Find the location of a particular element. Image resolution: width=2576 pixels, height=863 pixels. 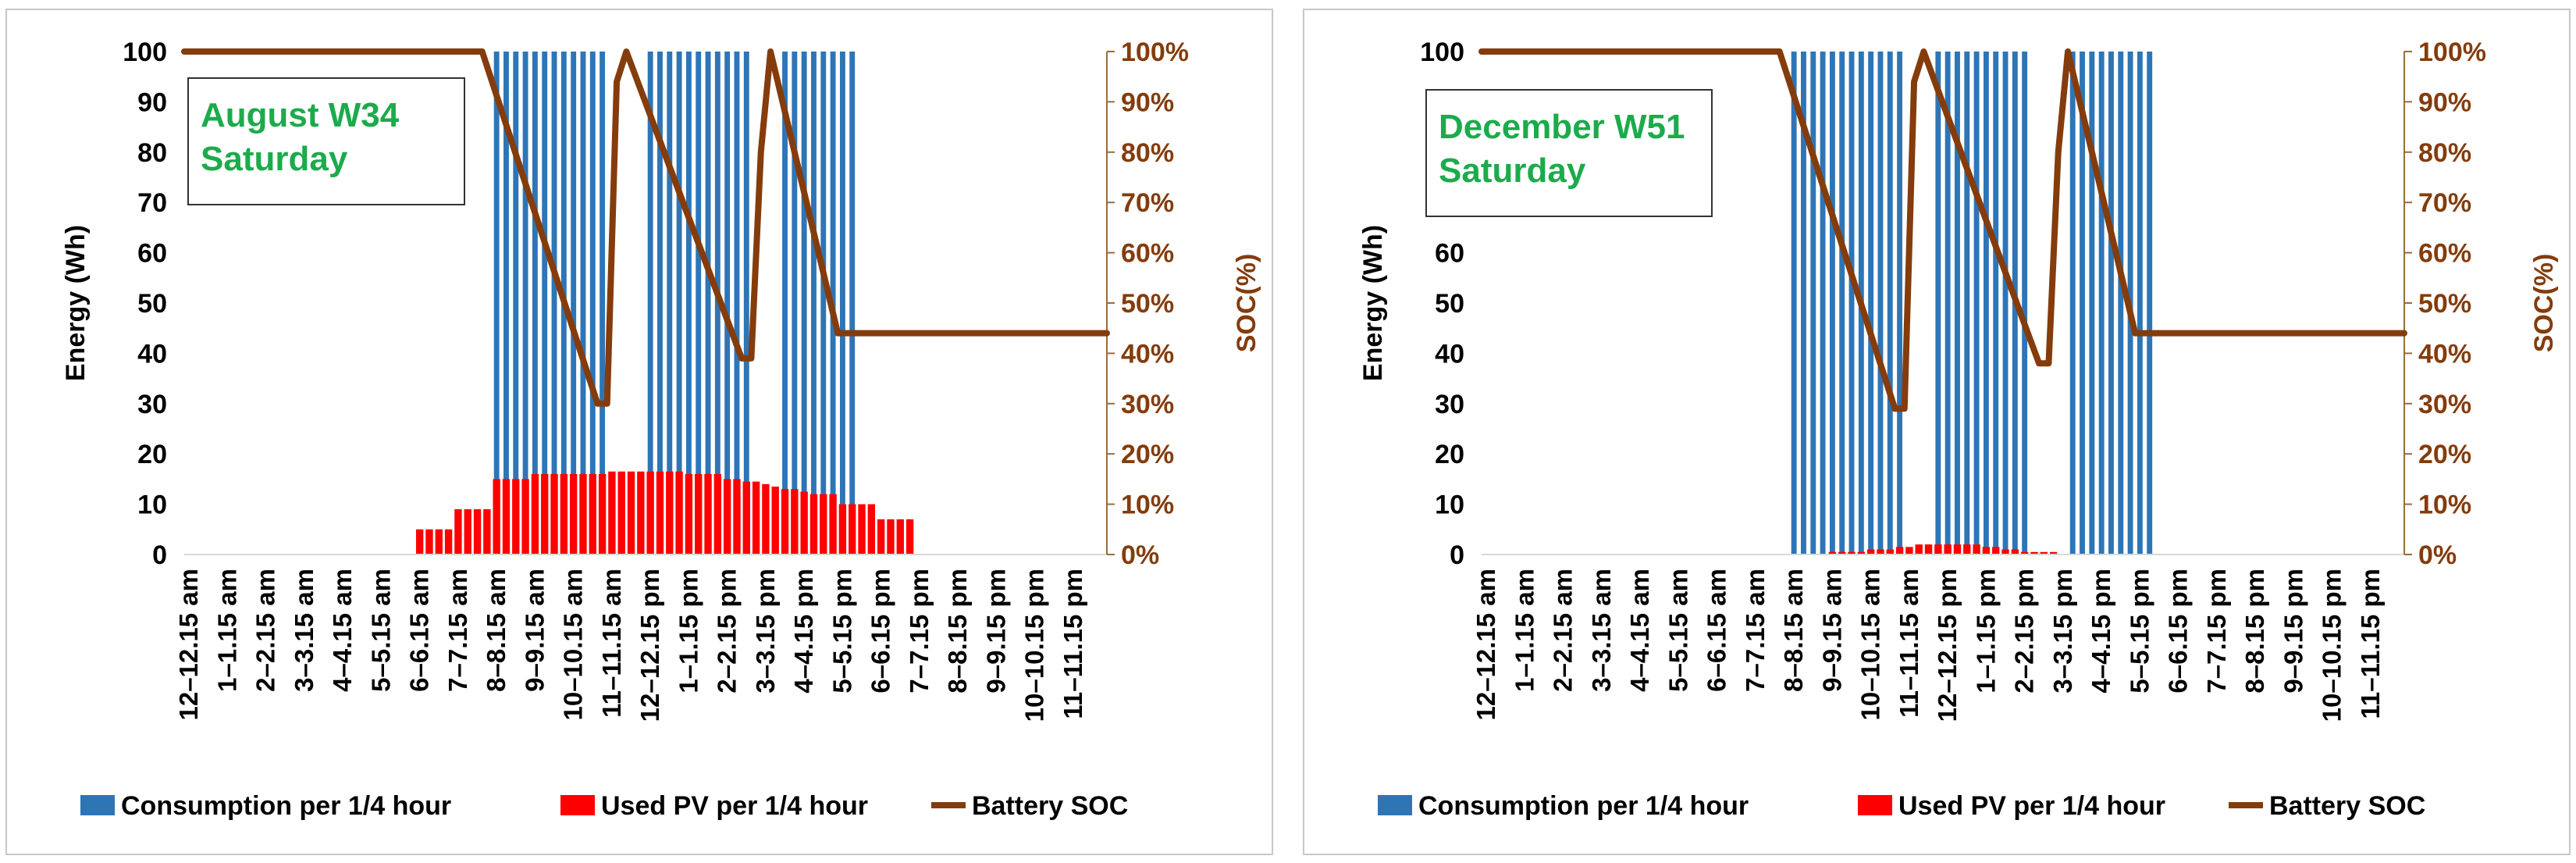

y2-axis-title: SOC(%) is located at coordinates (1246, 304).